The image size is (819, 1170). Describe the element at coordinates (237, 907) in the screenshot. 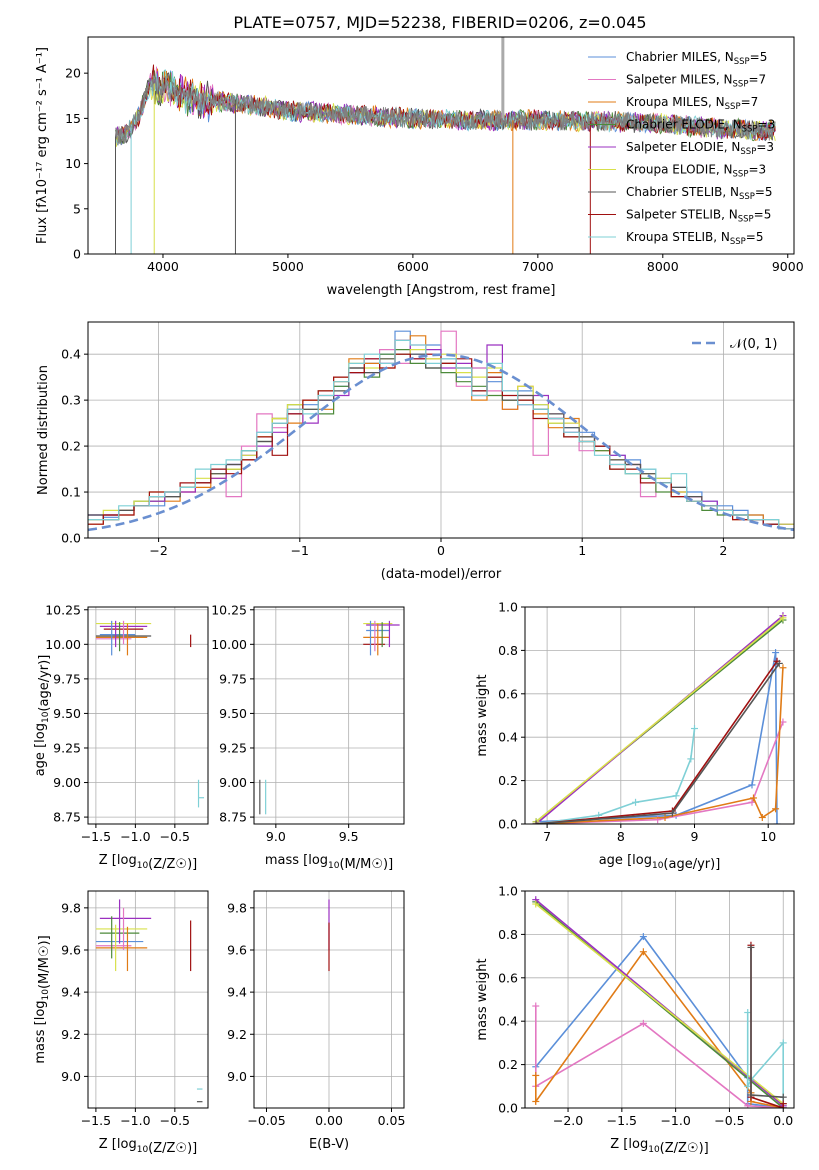

I see `y-tick-label: 9.8` at that location.